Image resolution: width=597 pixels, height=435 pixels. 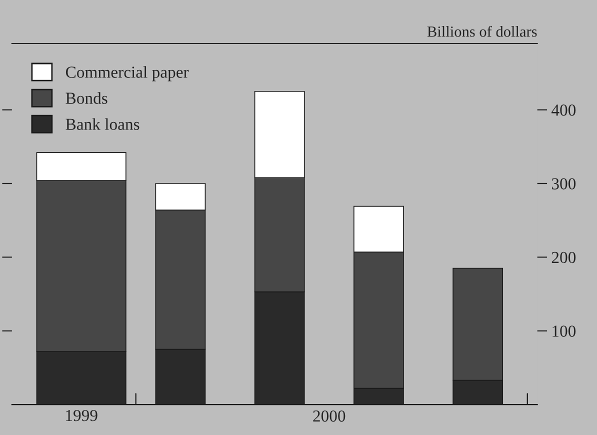 I want to click on y-tick-label: 400, so click(x=564, y=110).